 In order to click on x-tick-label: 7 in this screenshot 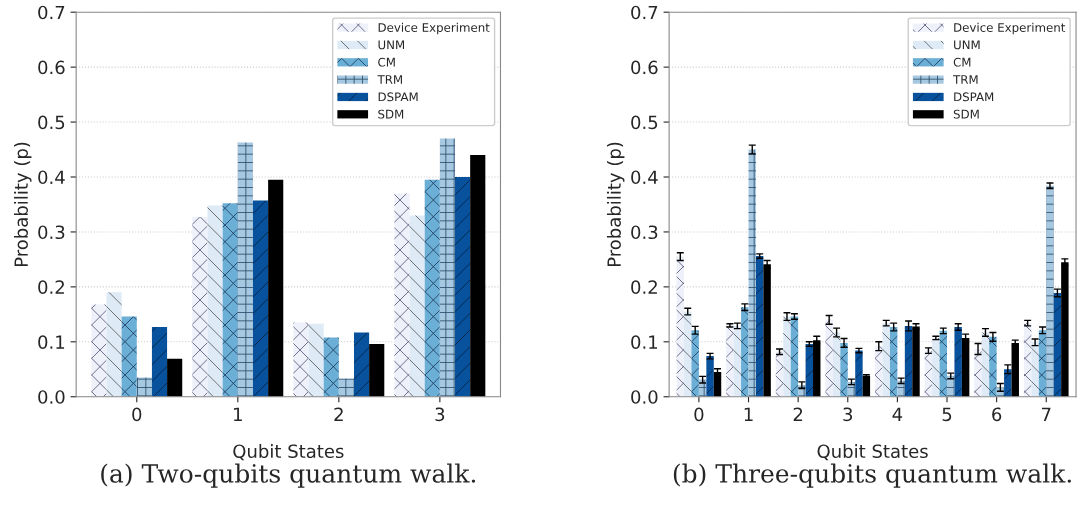, I will do `click(1046, 414)`.